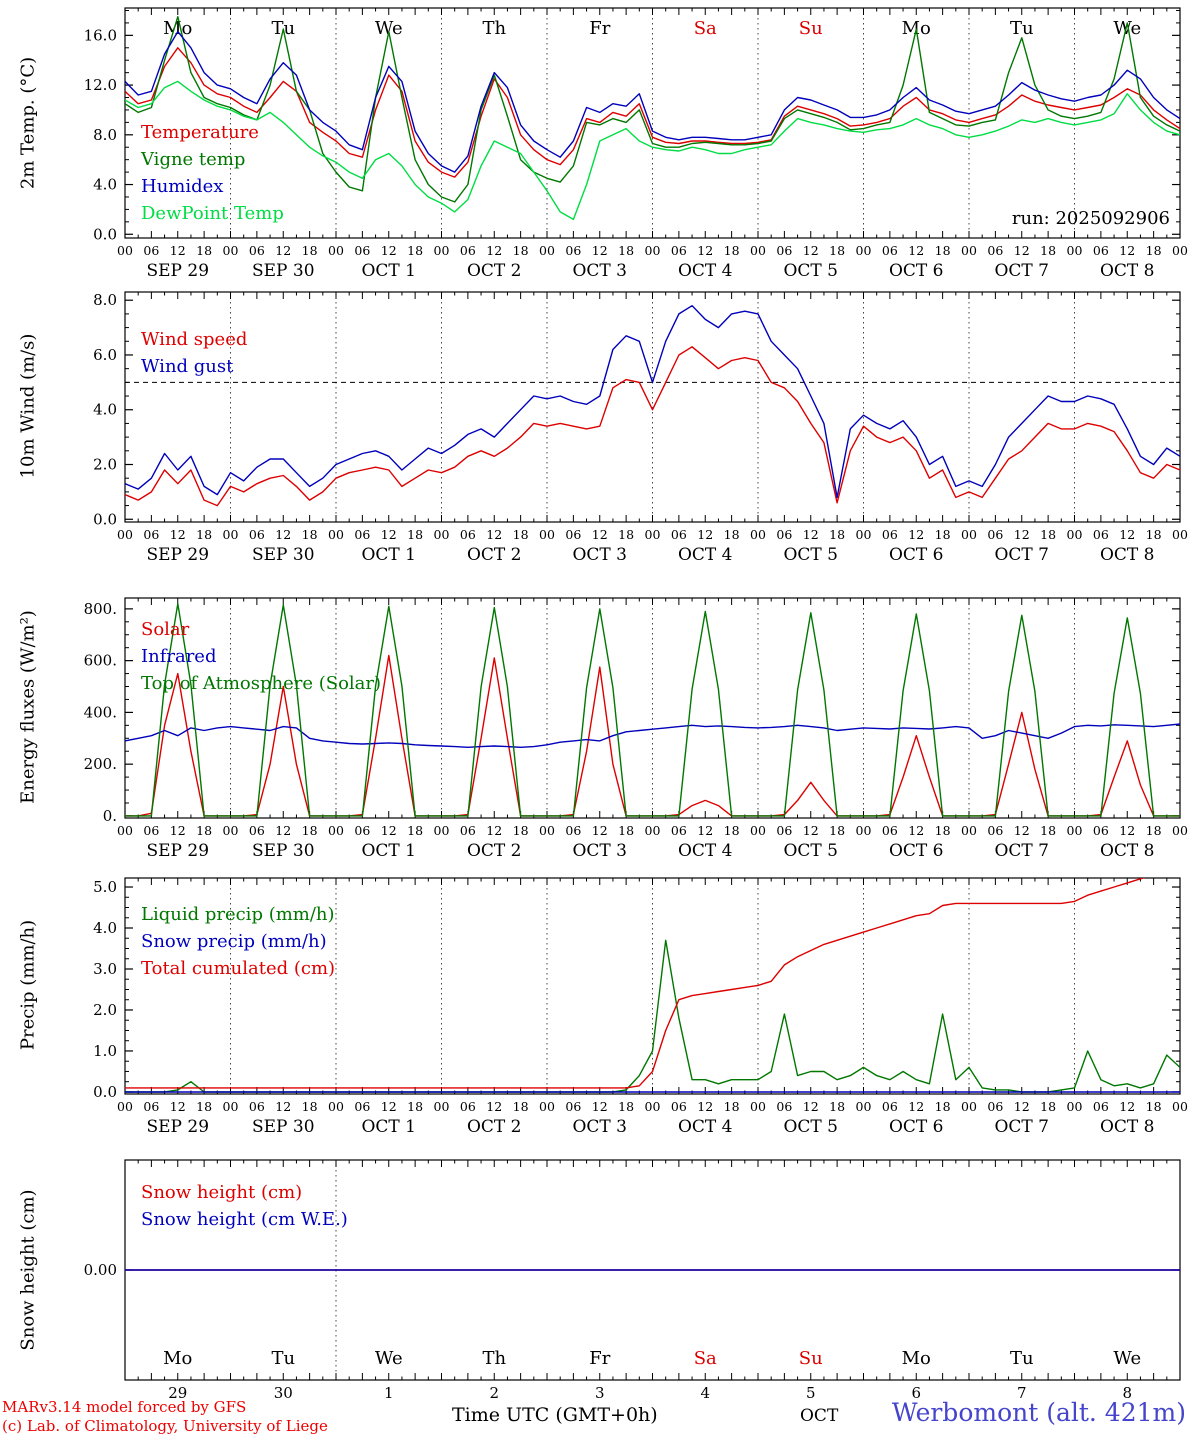 The image size is (1194, 1440). What do you see at coordinates (105, 465) in the screenshot?
I see `y-tick-label: 2.0` at bounding box center [105, 465].